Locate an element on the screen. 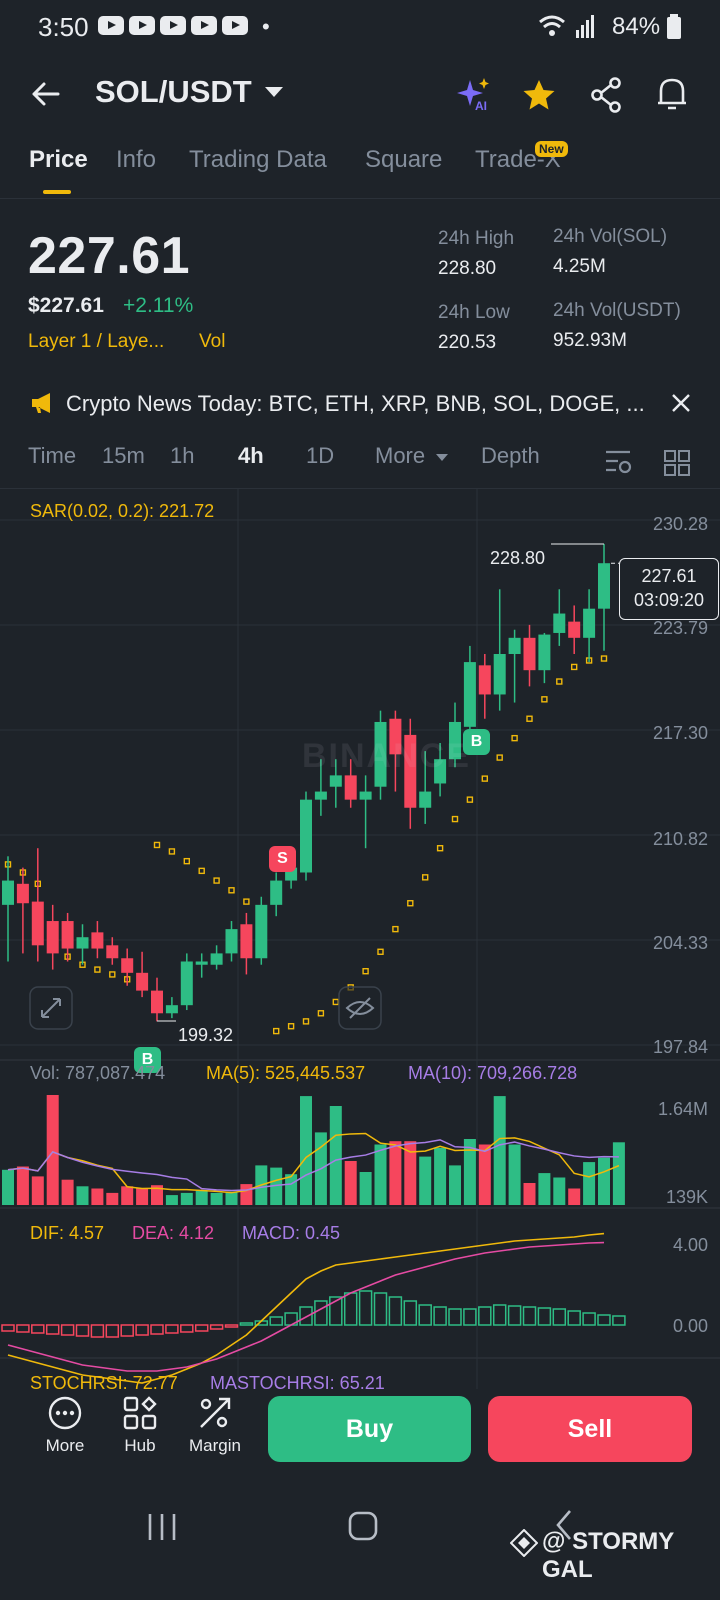 This screenshot has height=1600, width=720. vol-tag: Vol is located at coordinates (212, 341).